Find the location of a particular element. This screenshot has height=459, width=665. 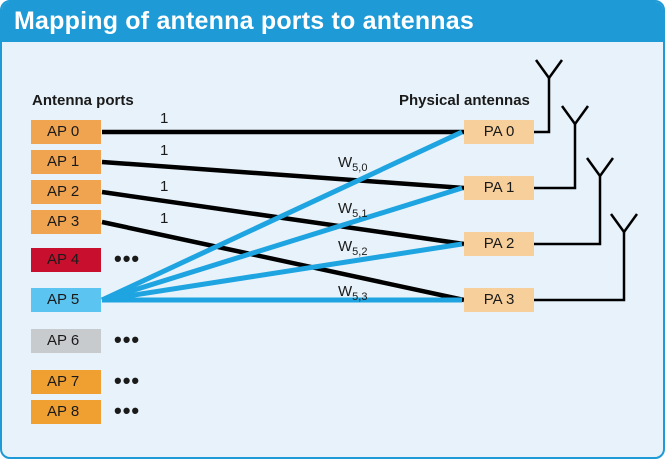

direct-line-ap1-pa1 is located at coordinates (283, 175).